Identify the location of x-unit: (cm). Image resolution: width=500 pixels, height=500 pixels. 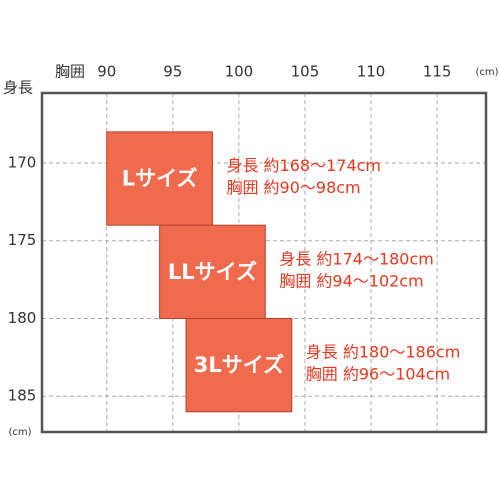
(486, 72).